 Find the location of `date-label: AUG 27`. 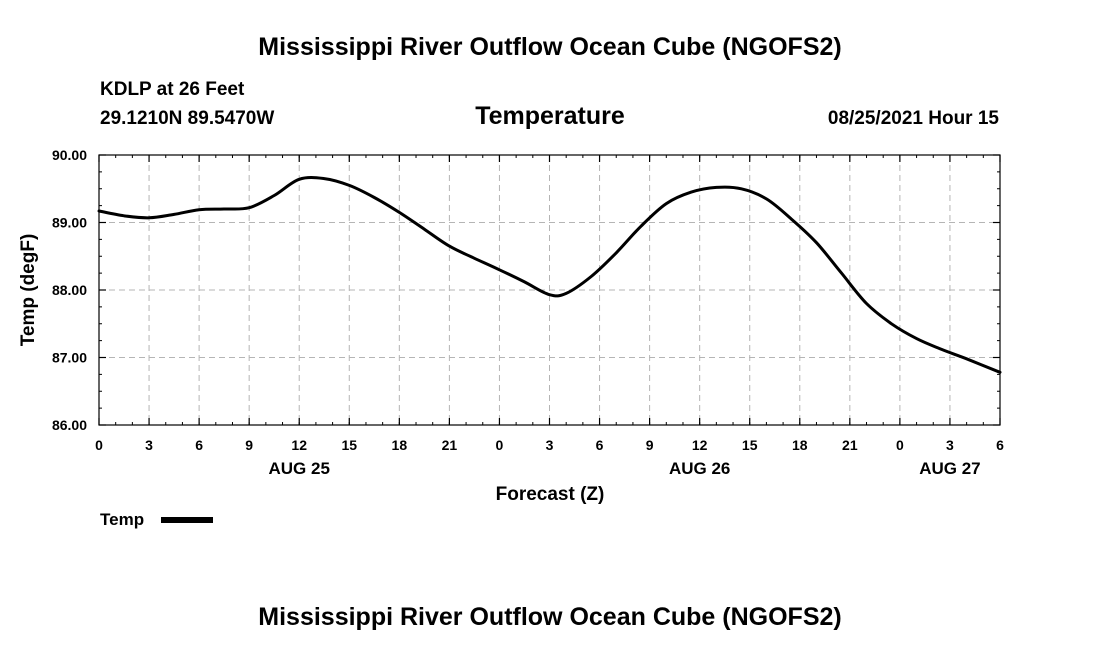

date-label: AUG 27 is located at coordinates (949, 468).